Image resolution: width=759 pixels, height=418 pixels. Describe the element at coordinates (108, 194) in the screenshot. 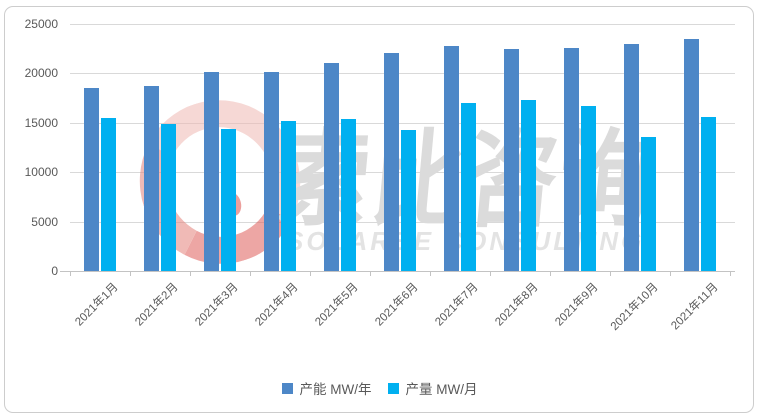

I see `production-bar-2021年1月` at that location.